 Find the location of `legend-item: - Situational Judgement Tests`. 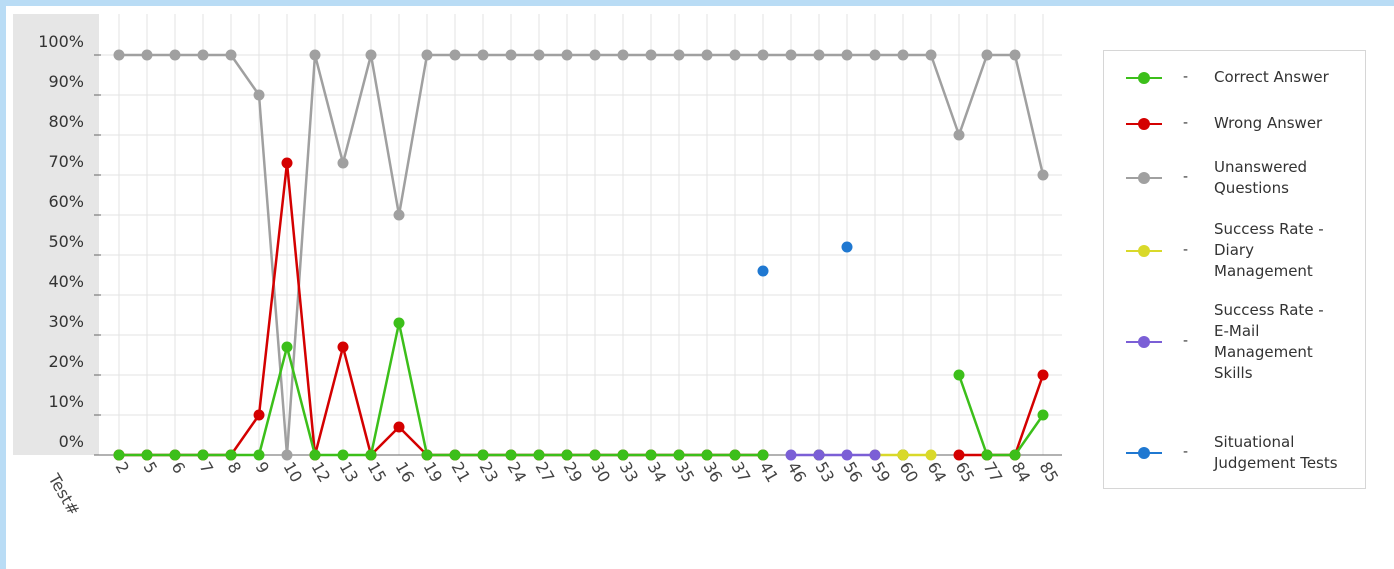

legend-item: - Situational Judgement Tests is located at coordinates (1234, 453).